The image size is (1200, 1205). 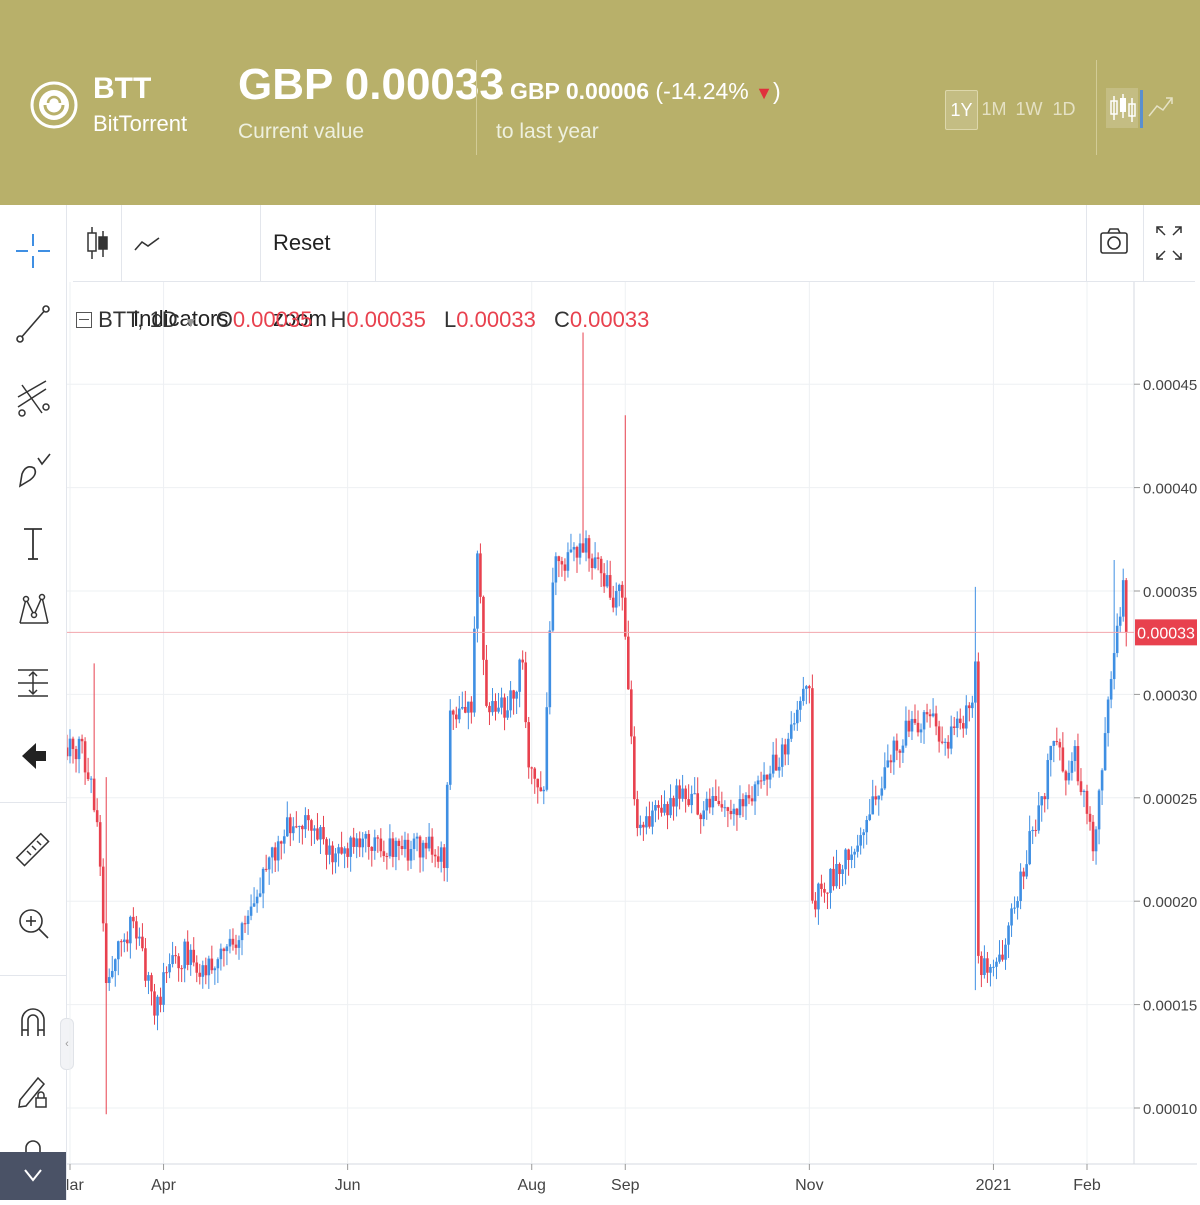 What do you see at coordinates (561, 319) in the screenshot?
I see `legend-close-label: C` at bounding box center [561, 319].